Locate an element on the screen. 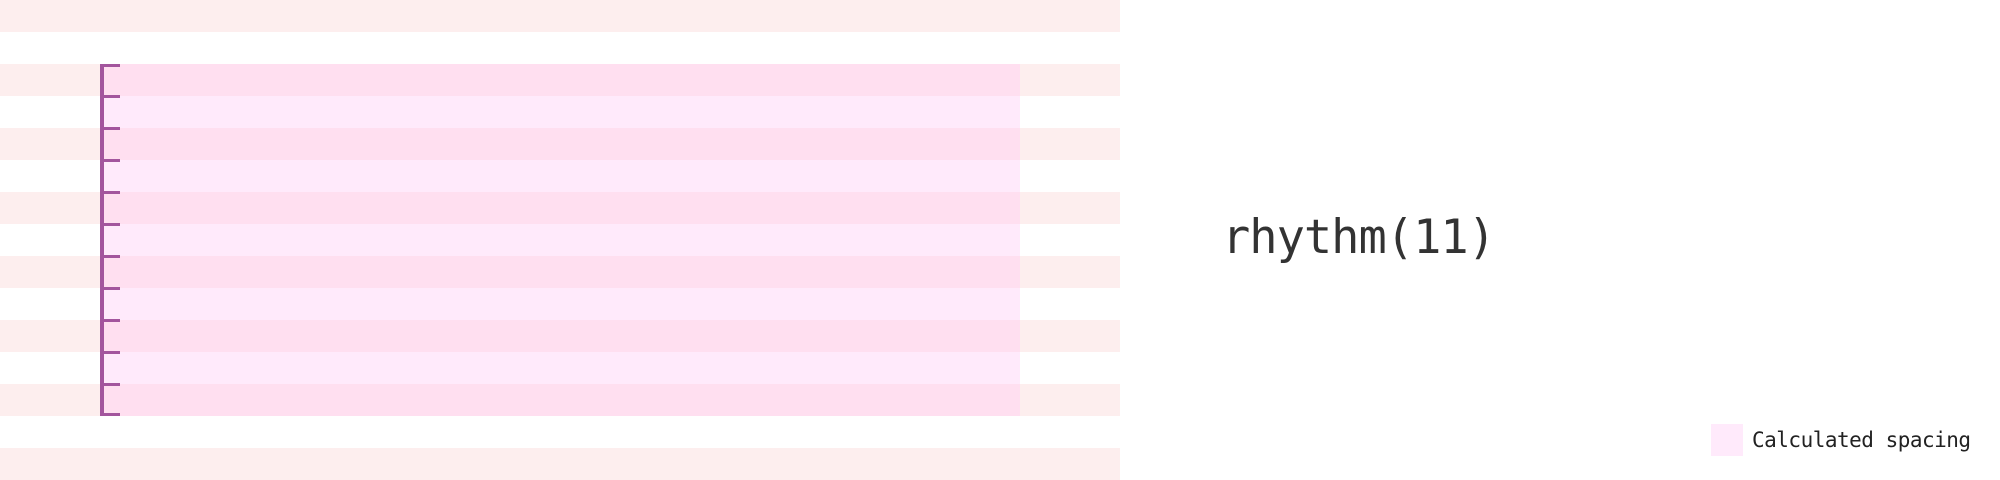 The image size is (2000, 480). function-label: rhythm(11) is located at coordinates (1359, 237).